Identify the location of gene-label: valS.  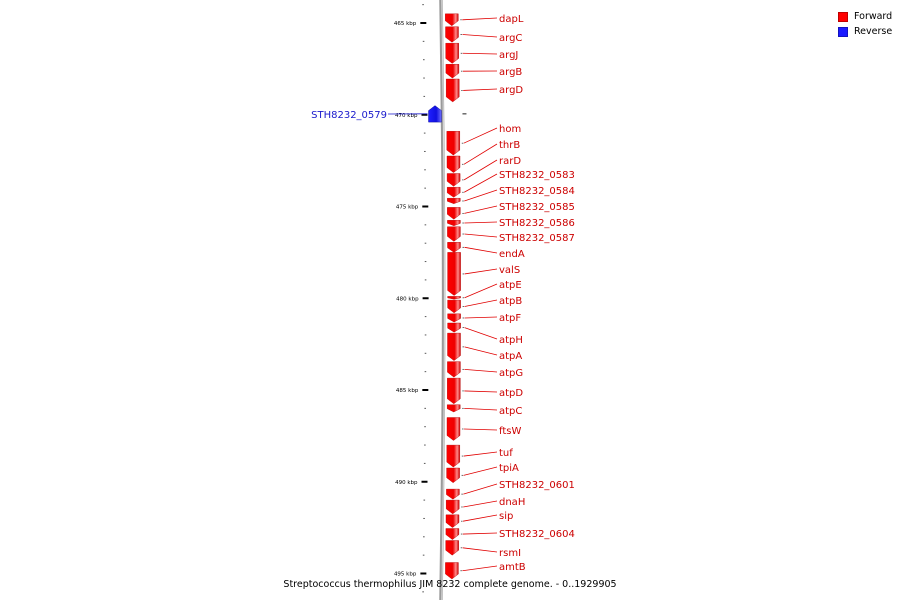
(509, 270).